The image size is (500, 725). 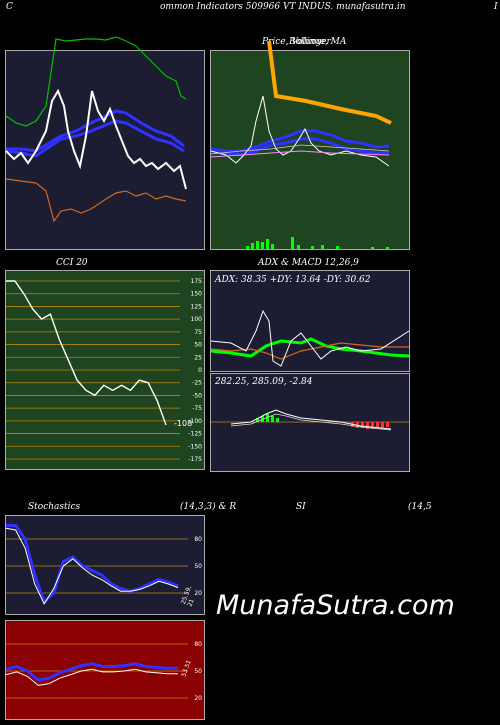 What do you see at coordinates (198, 332) in the screenshot?
I see `cci-tick-label: 75` at bounding box center [198, 332].